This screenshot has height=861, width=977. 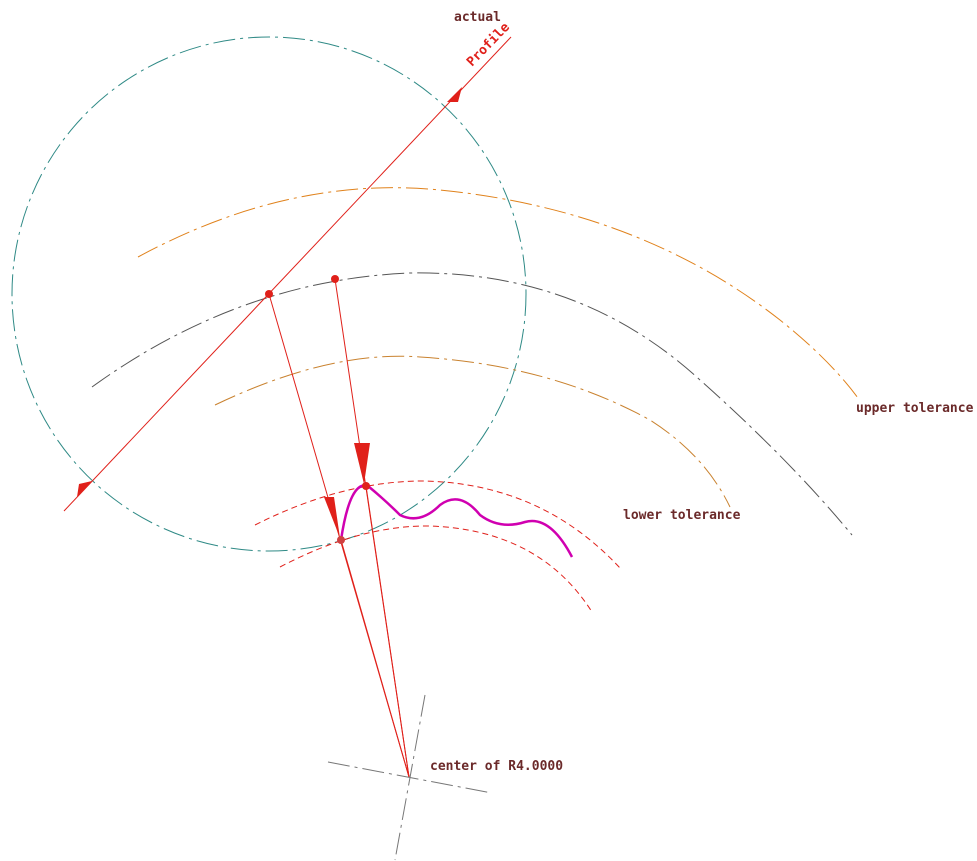 I want to click on profile-arrow-bottom, so click(x=84, y=489).